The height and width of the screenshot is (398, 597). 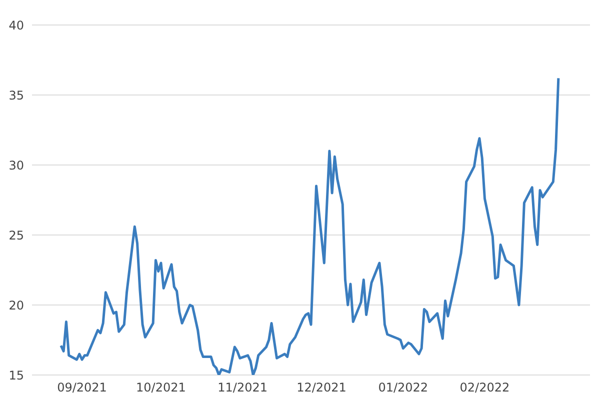 What do you see at coordinates (403, 387) in the screenshot?
I see `x-tick-label: 01/2022` at bounding box center [403, 387].